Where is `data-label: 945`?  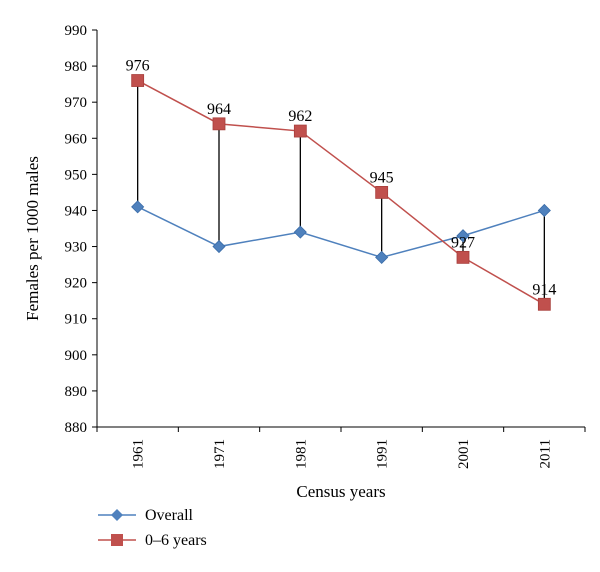 data-label: 945 is located at coordinates (382, 177).